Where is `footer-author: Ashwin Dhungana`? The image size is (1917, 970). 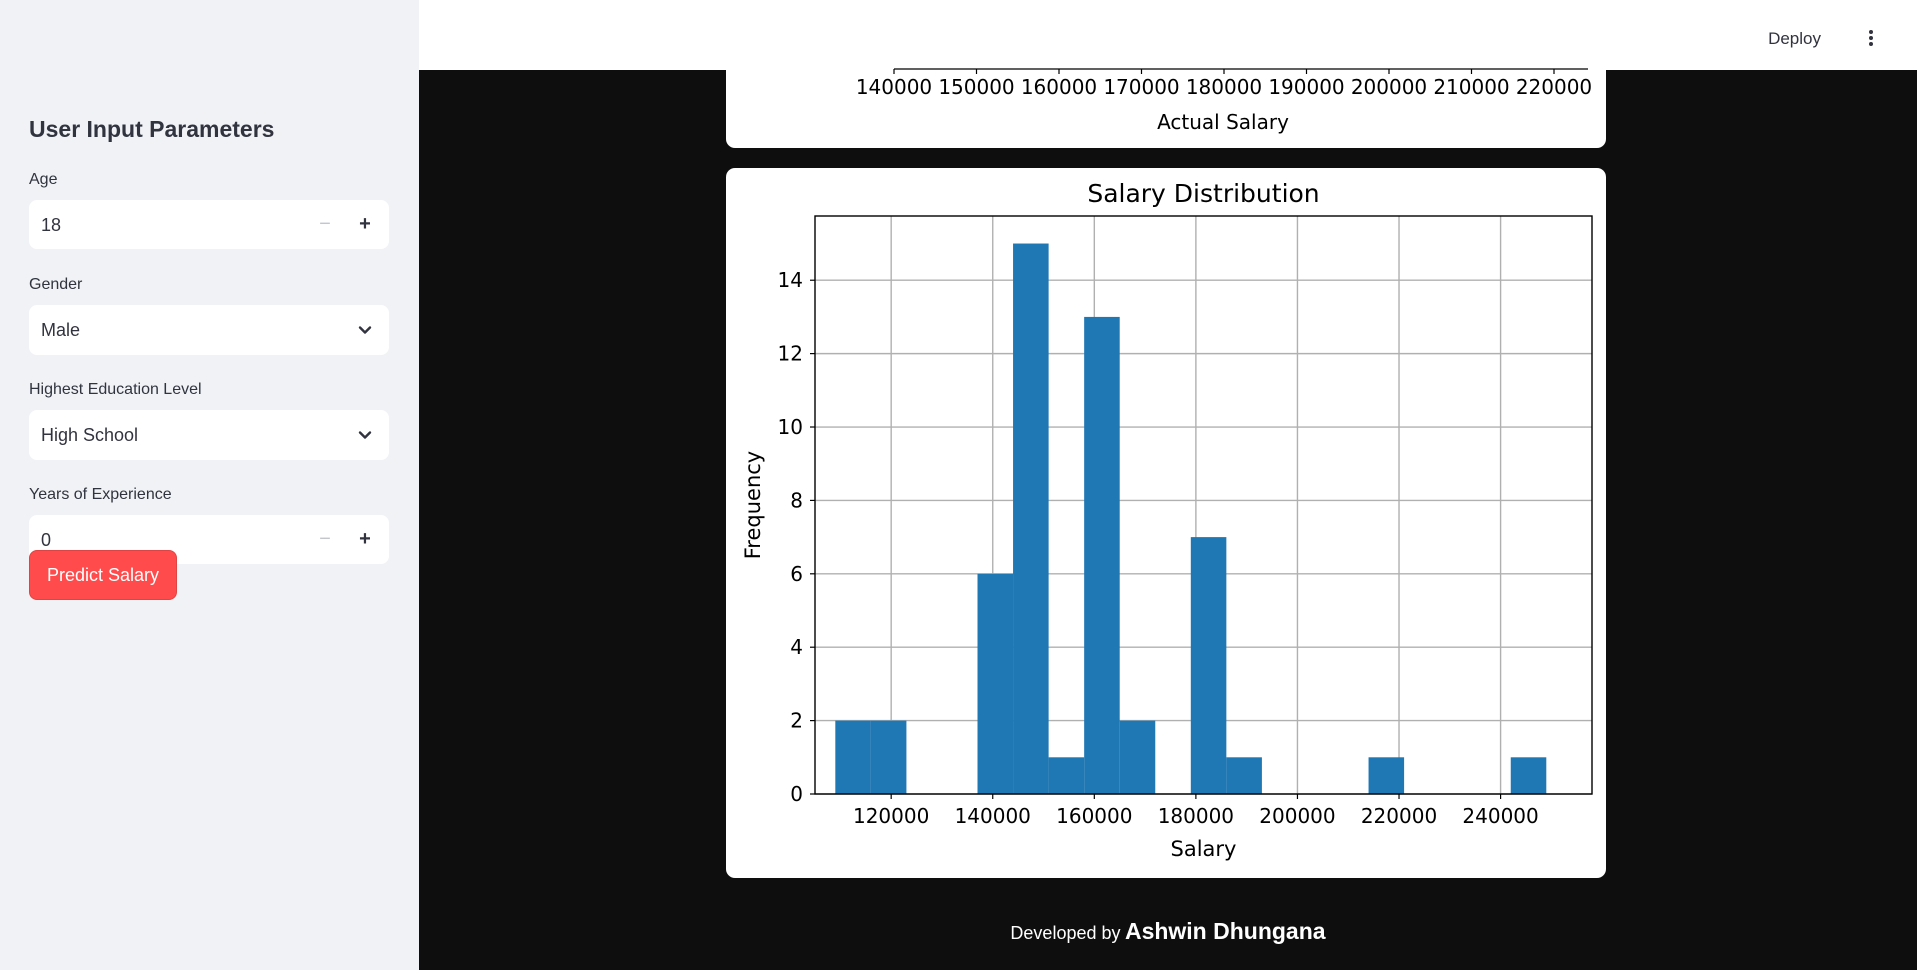 footer-author: Ashwin Dhungana is located at coordinates (1225, 931).